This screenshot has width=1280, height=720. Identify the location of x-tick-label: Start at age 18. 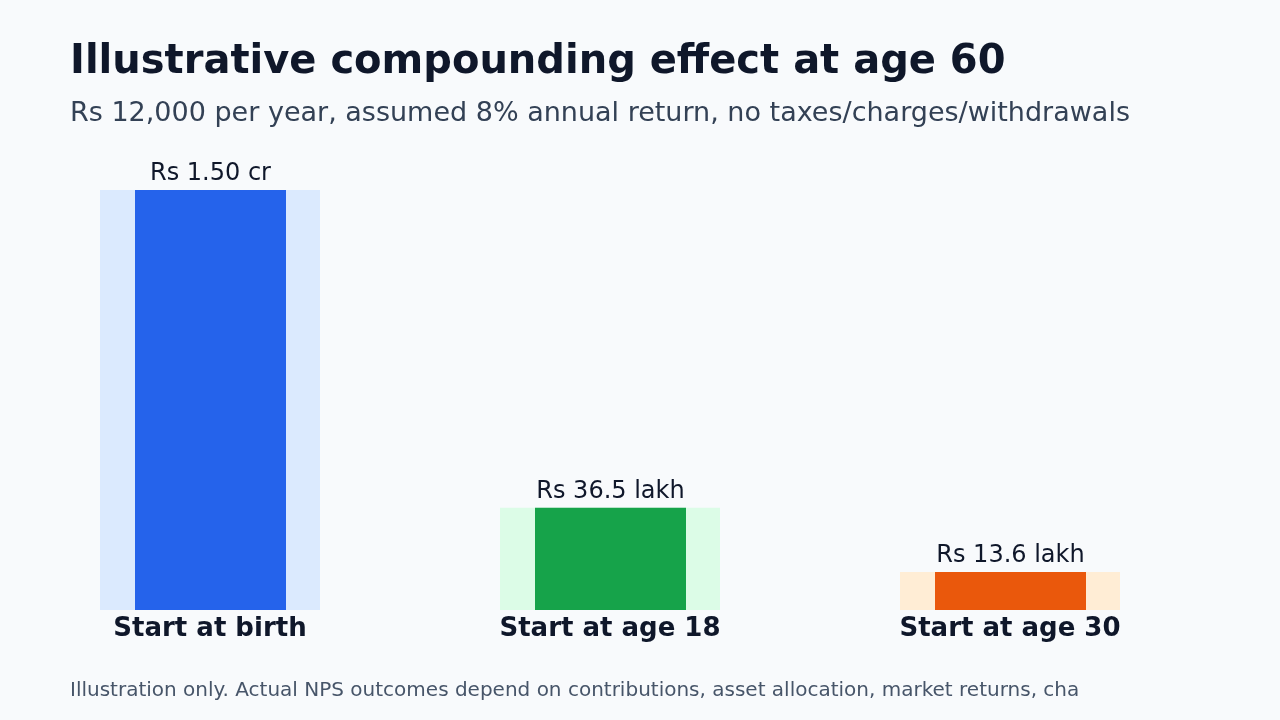
(610, 627).